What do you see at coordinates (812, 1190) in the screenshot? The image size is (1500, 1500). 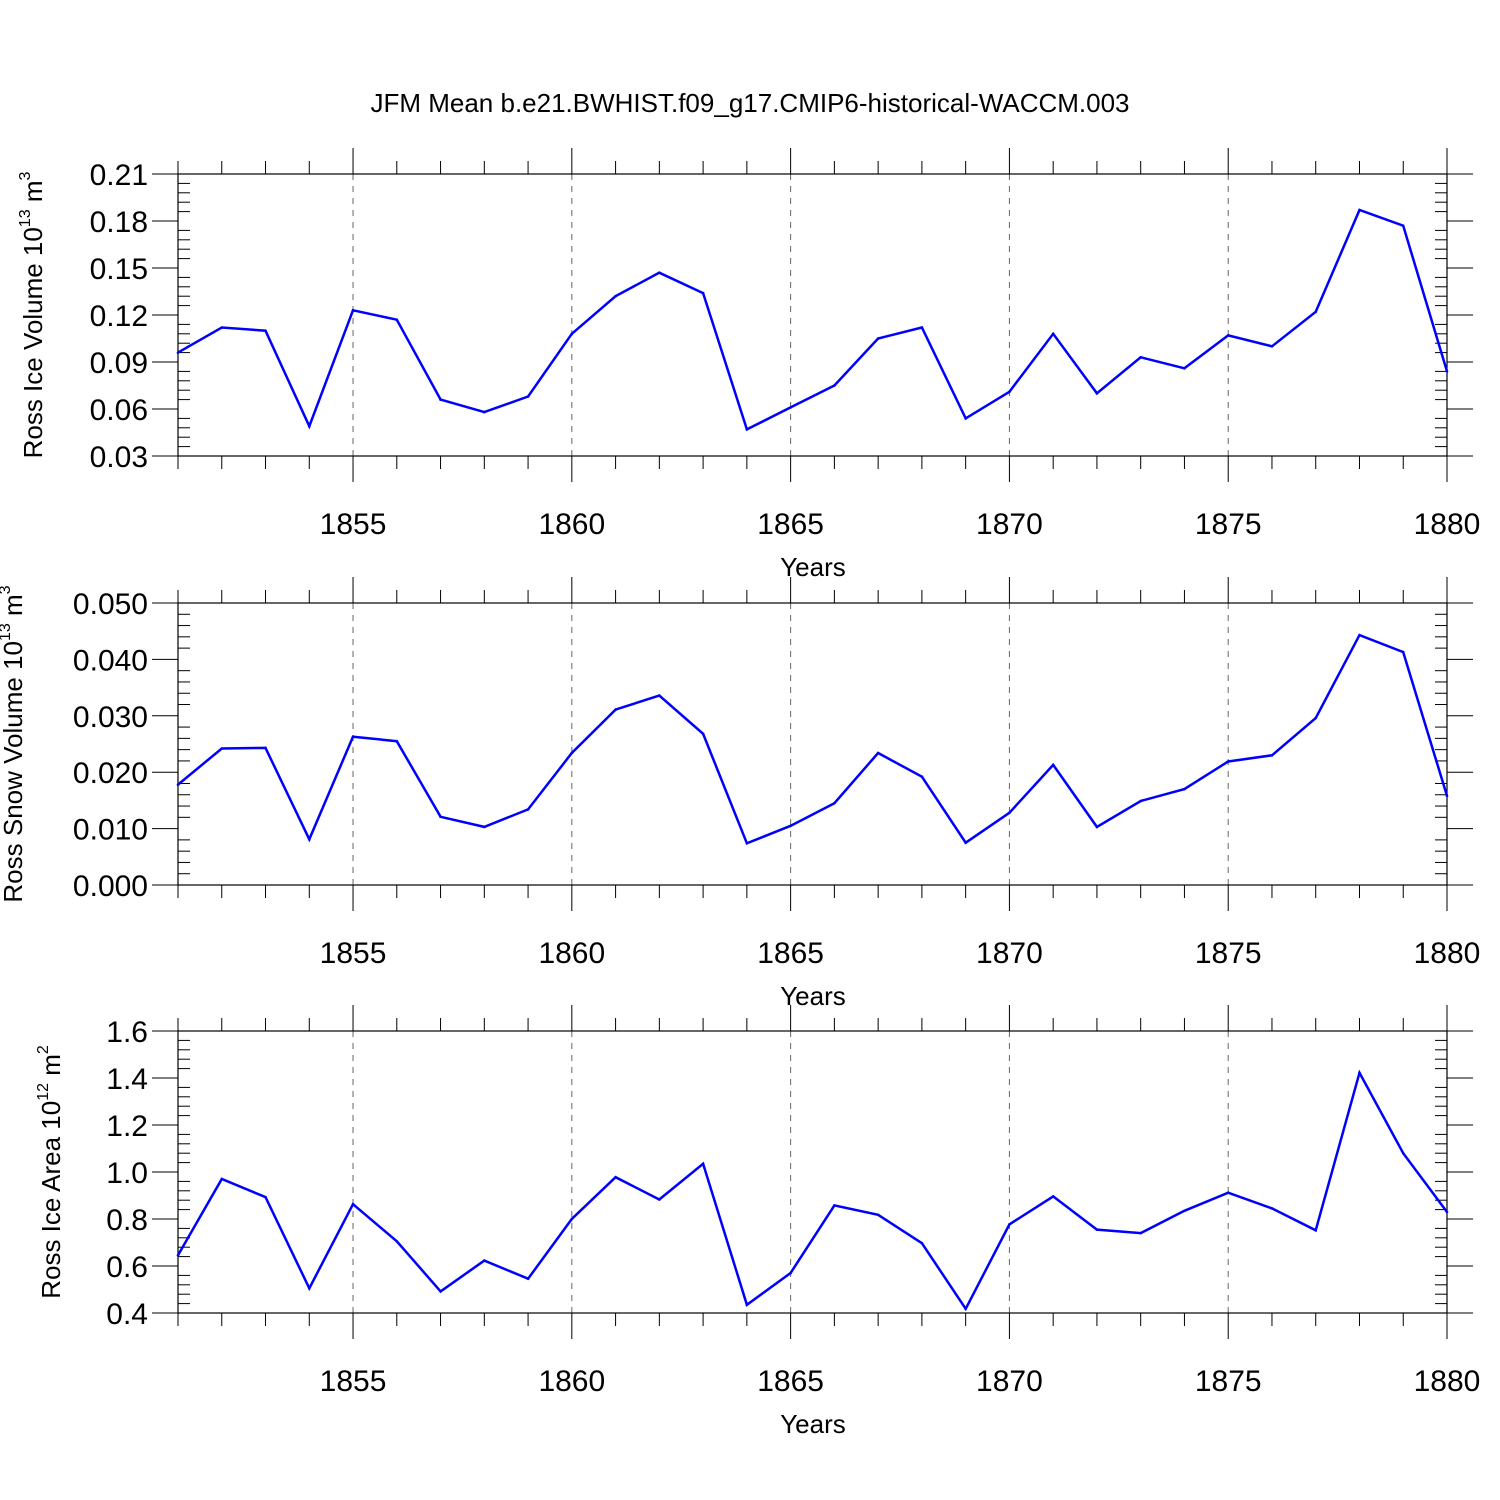 I see `data-line` at bounding box center [812, 1190].